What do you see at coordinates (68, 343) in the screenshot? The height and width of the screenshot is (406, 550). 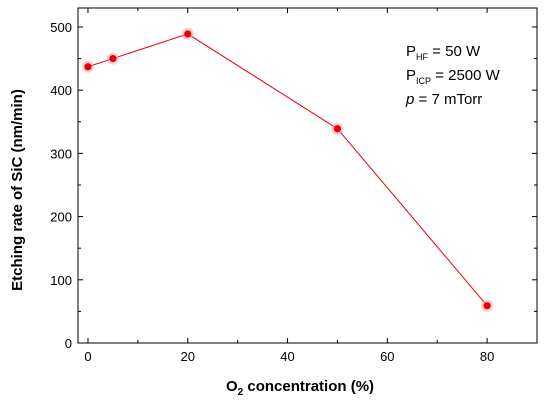 I see `y-tick-label: 0` at bounding box center [68, 343].